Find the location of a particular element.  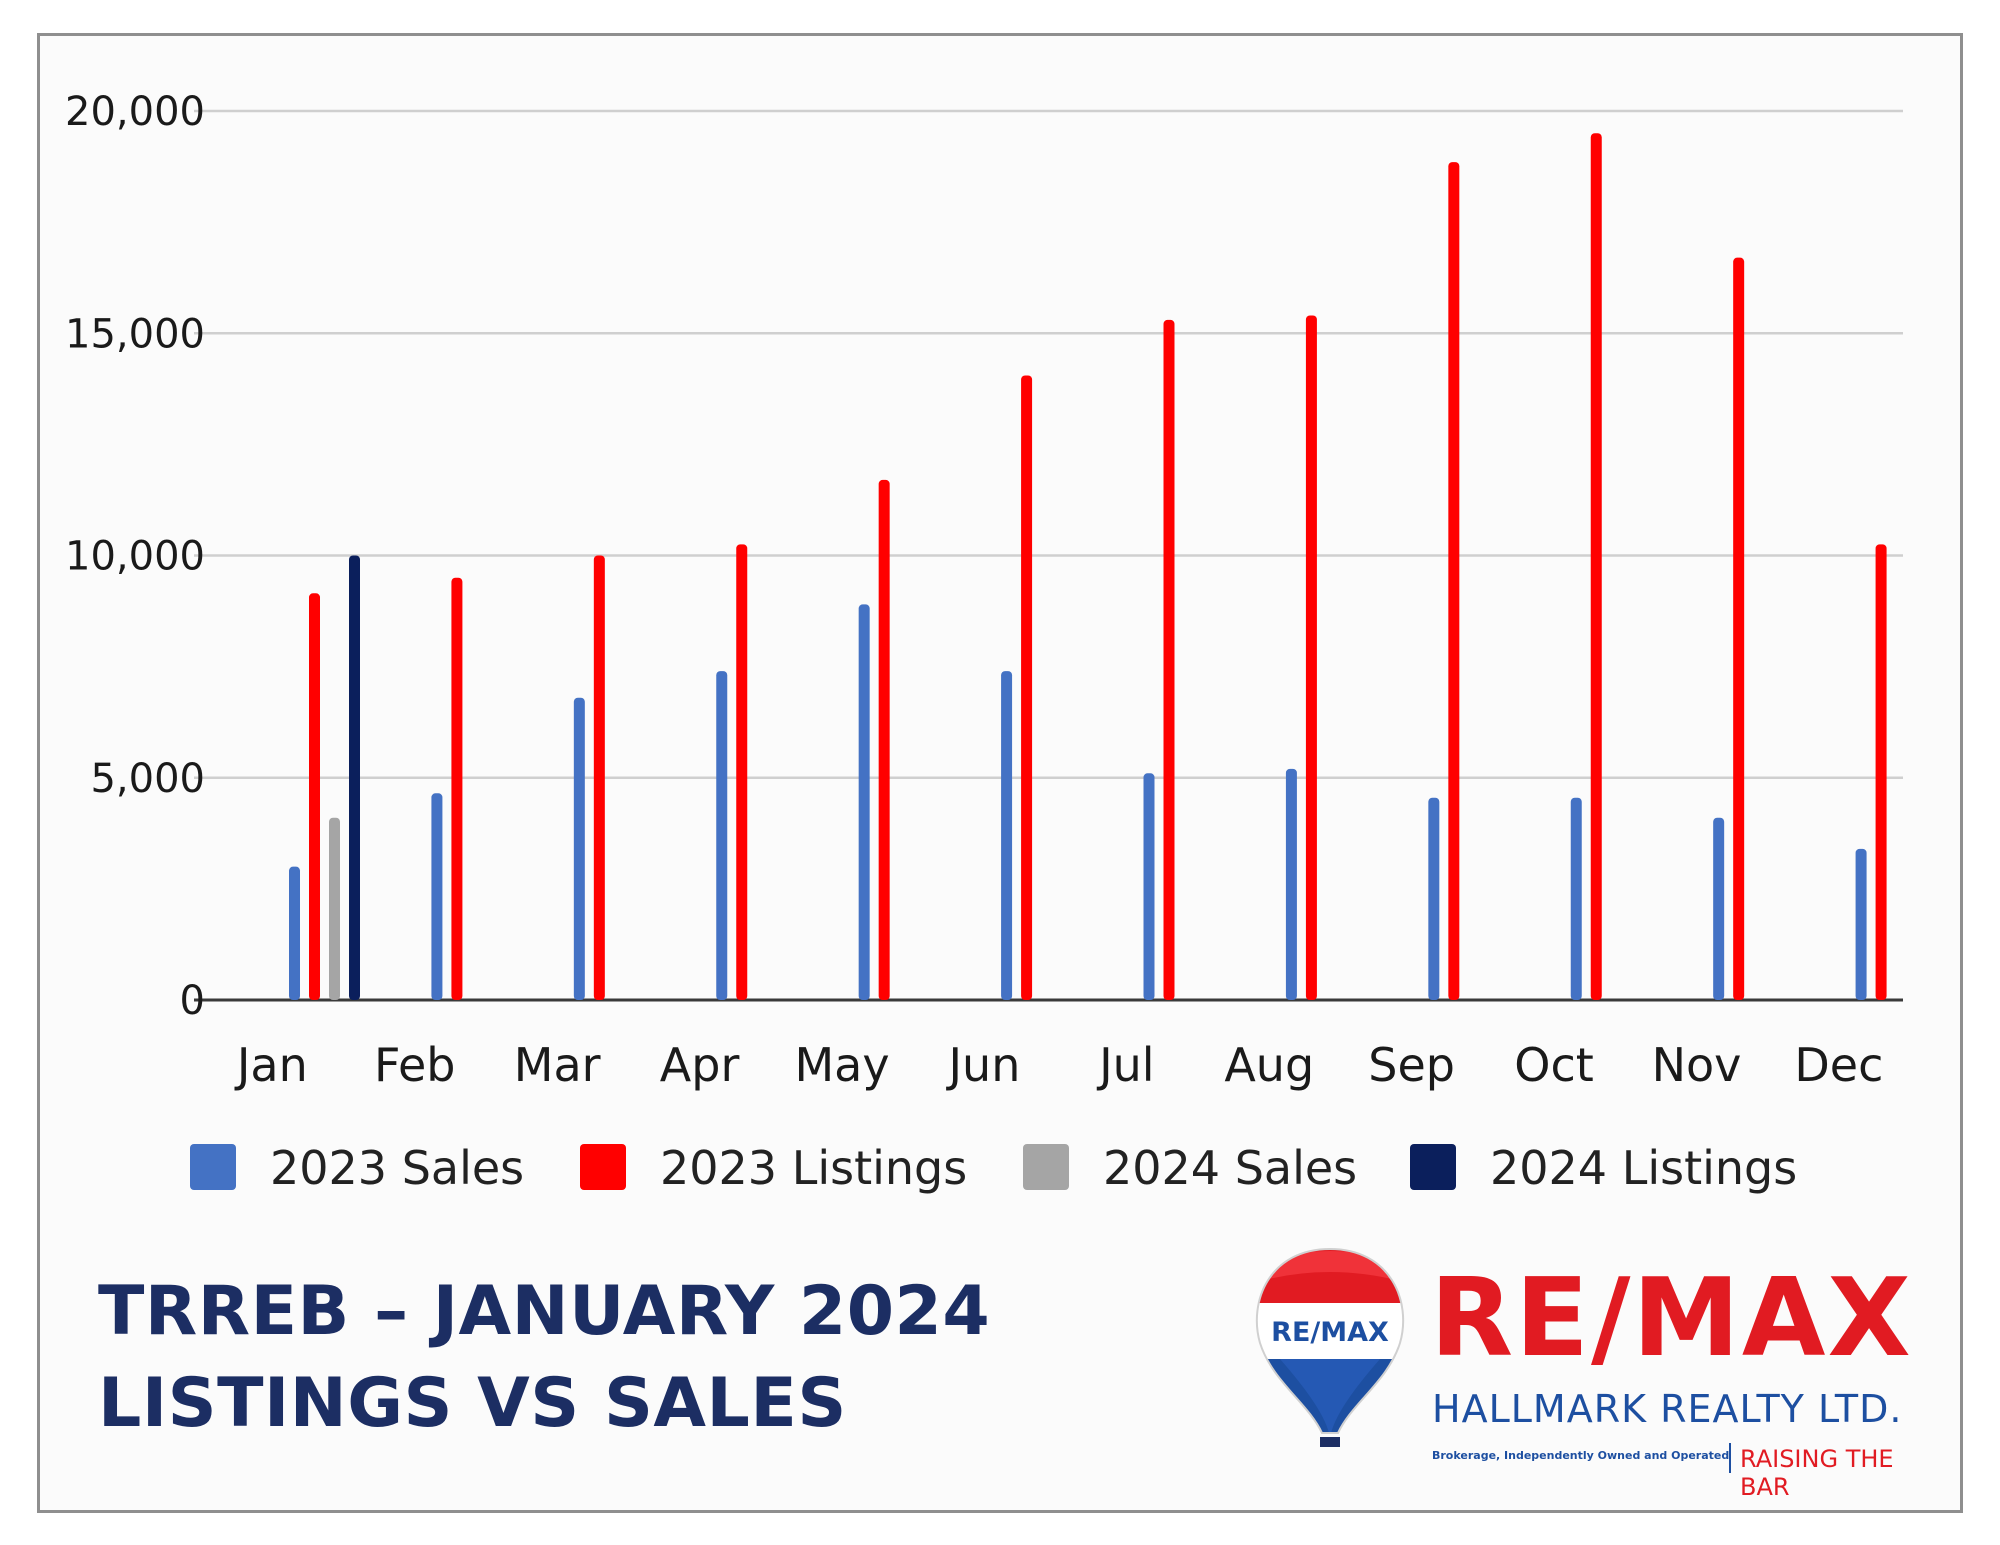

balloon-logo-icon: RE/MAX is located at coordinates (1330, 1347).